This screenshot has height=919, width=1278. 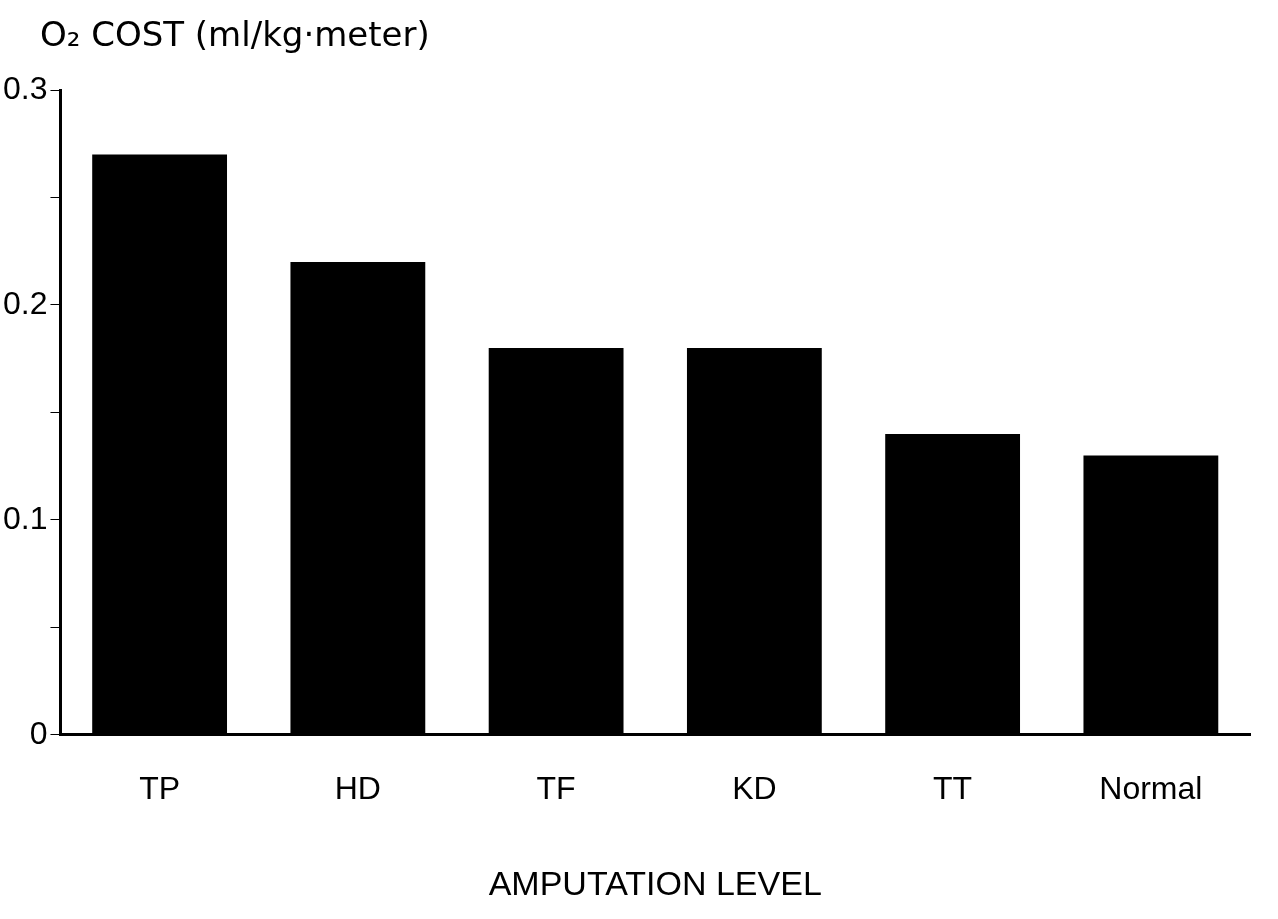 What do you see at coordinates (25, 302) in the screenshot?
I see `y-tick-label: 0.2` at bounding box center [25, 302].